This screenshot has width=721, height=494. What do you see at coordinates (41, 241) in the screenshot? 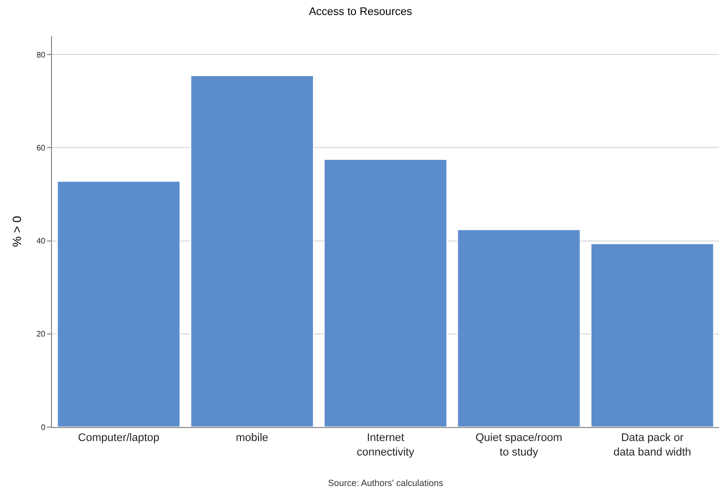
I see `y-tick-label: 40` at bounding box center [41, 241].